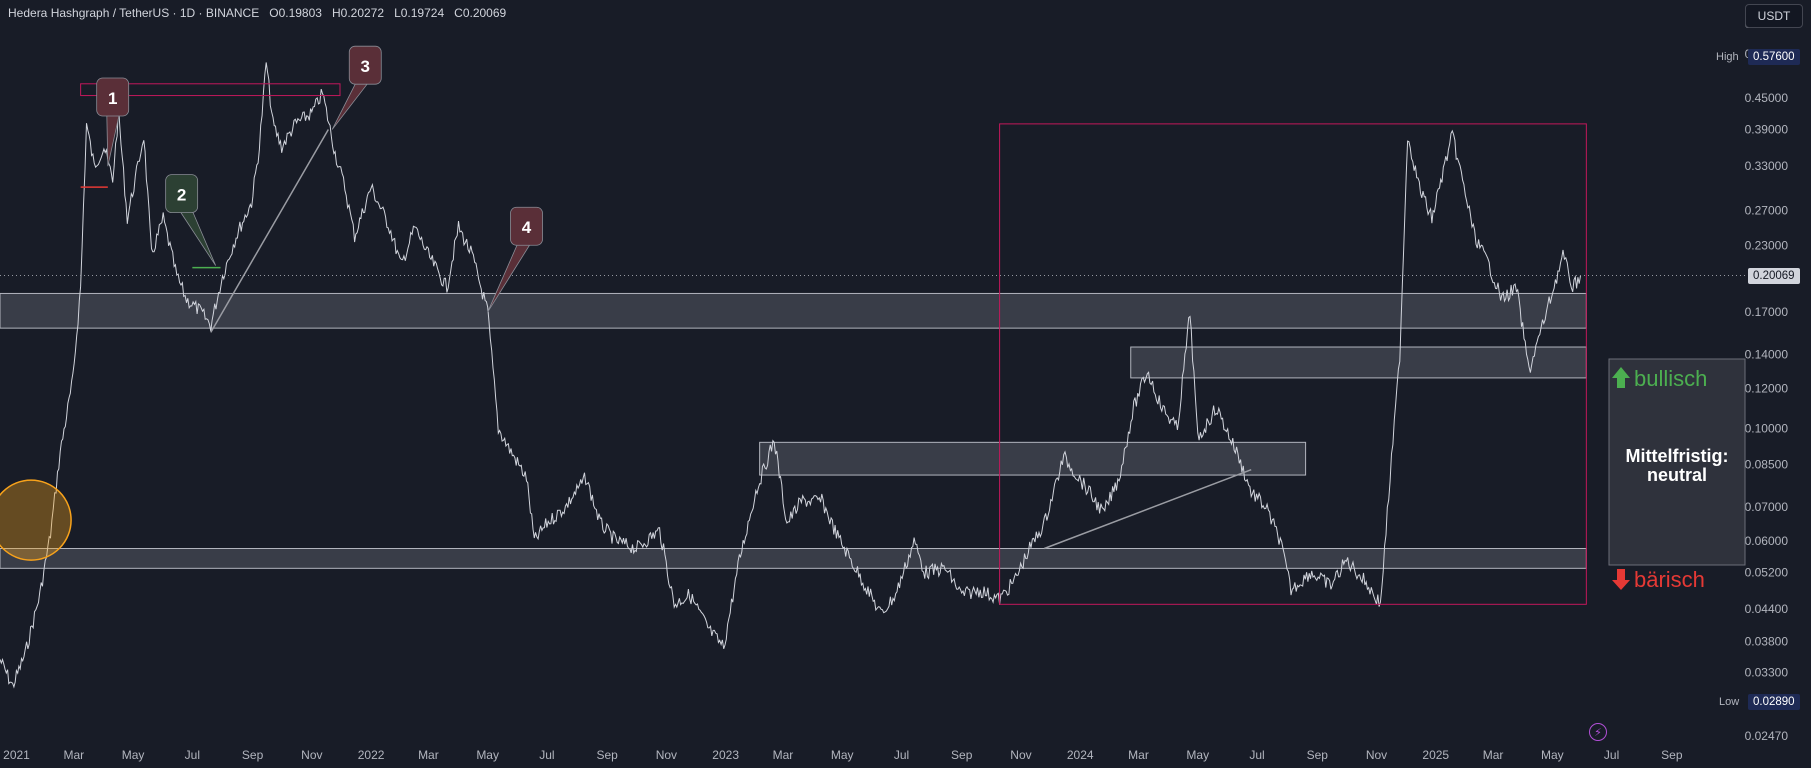  Describe the element at coordinates (1774, 275) in the screenshot. I see `last-price-tag: 0.20069` at that location.